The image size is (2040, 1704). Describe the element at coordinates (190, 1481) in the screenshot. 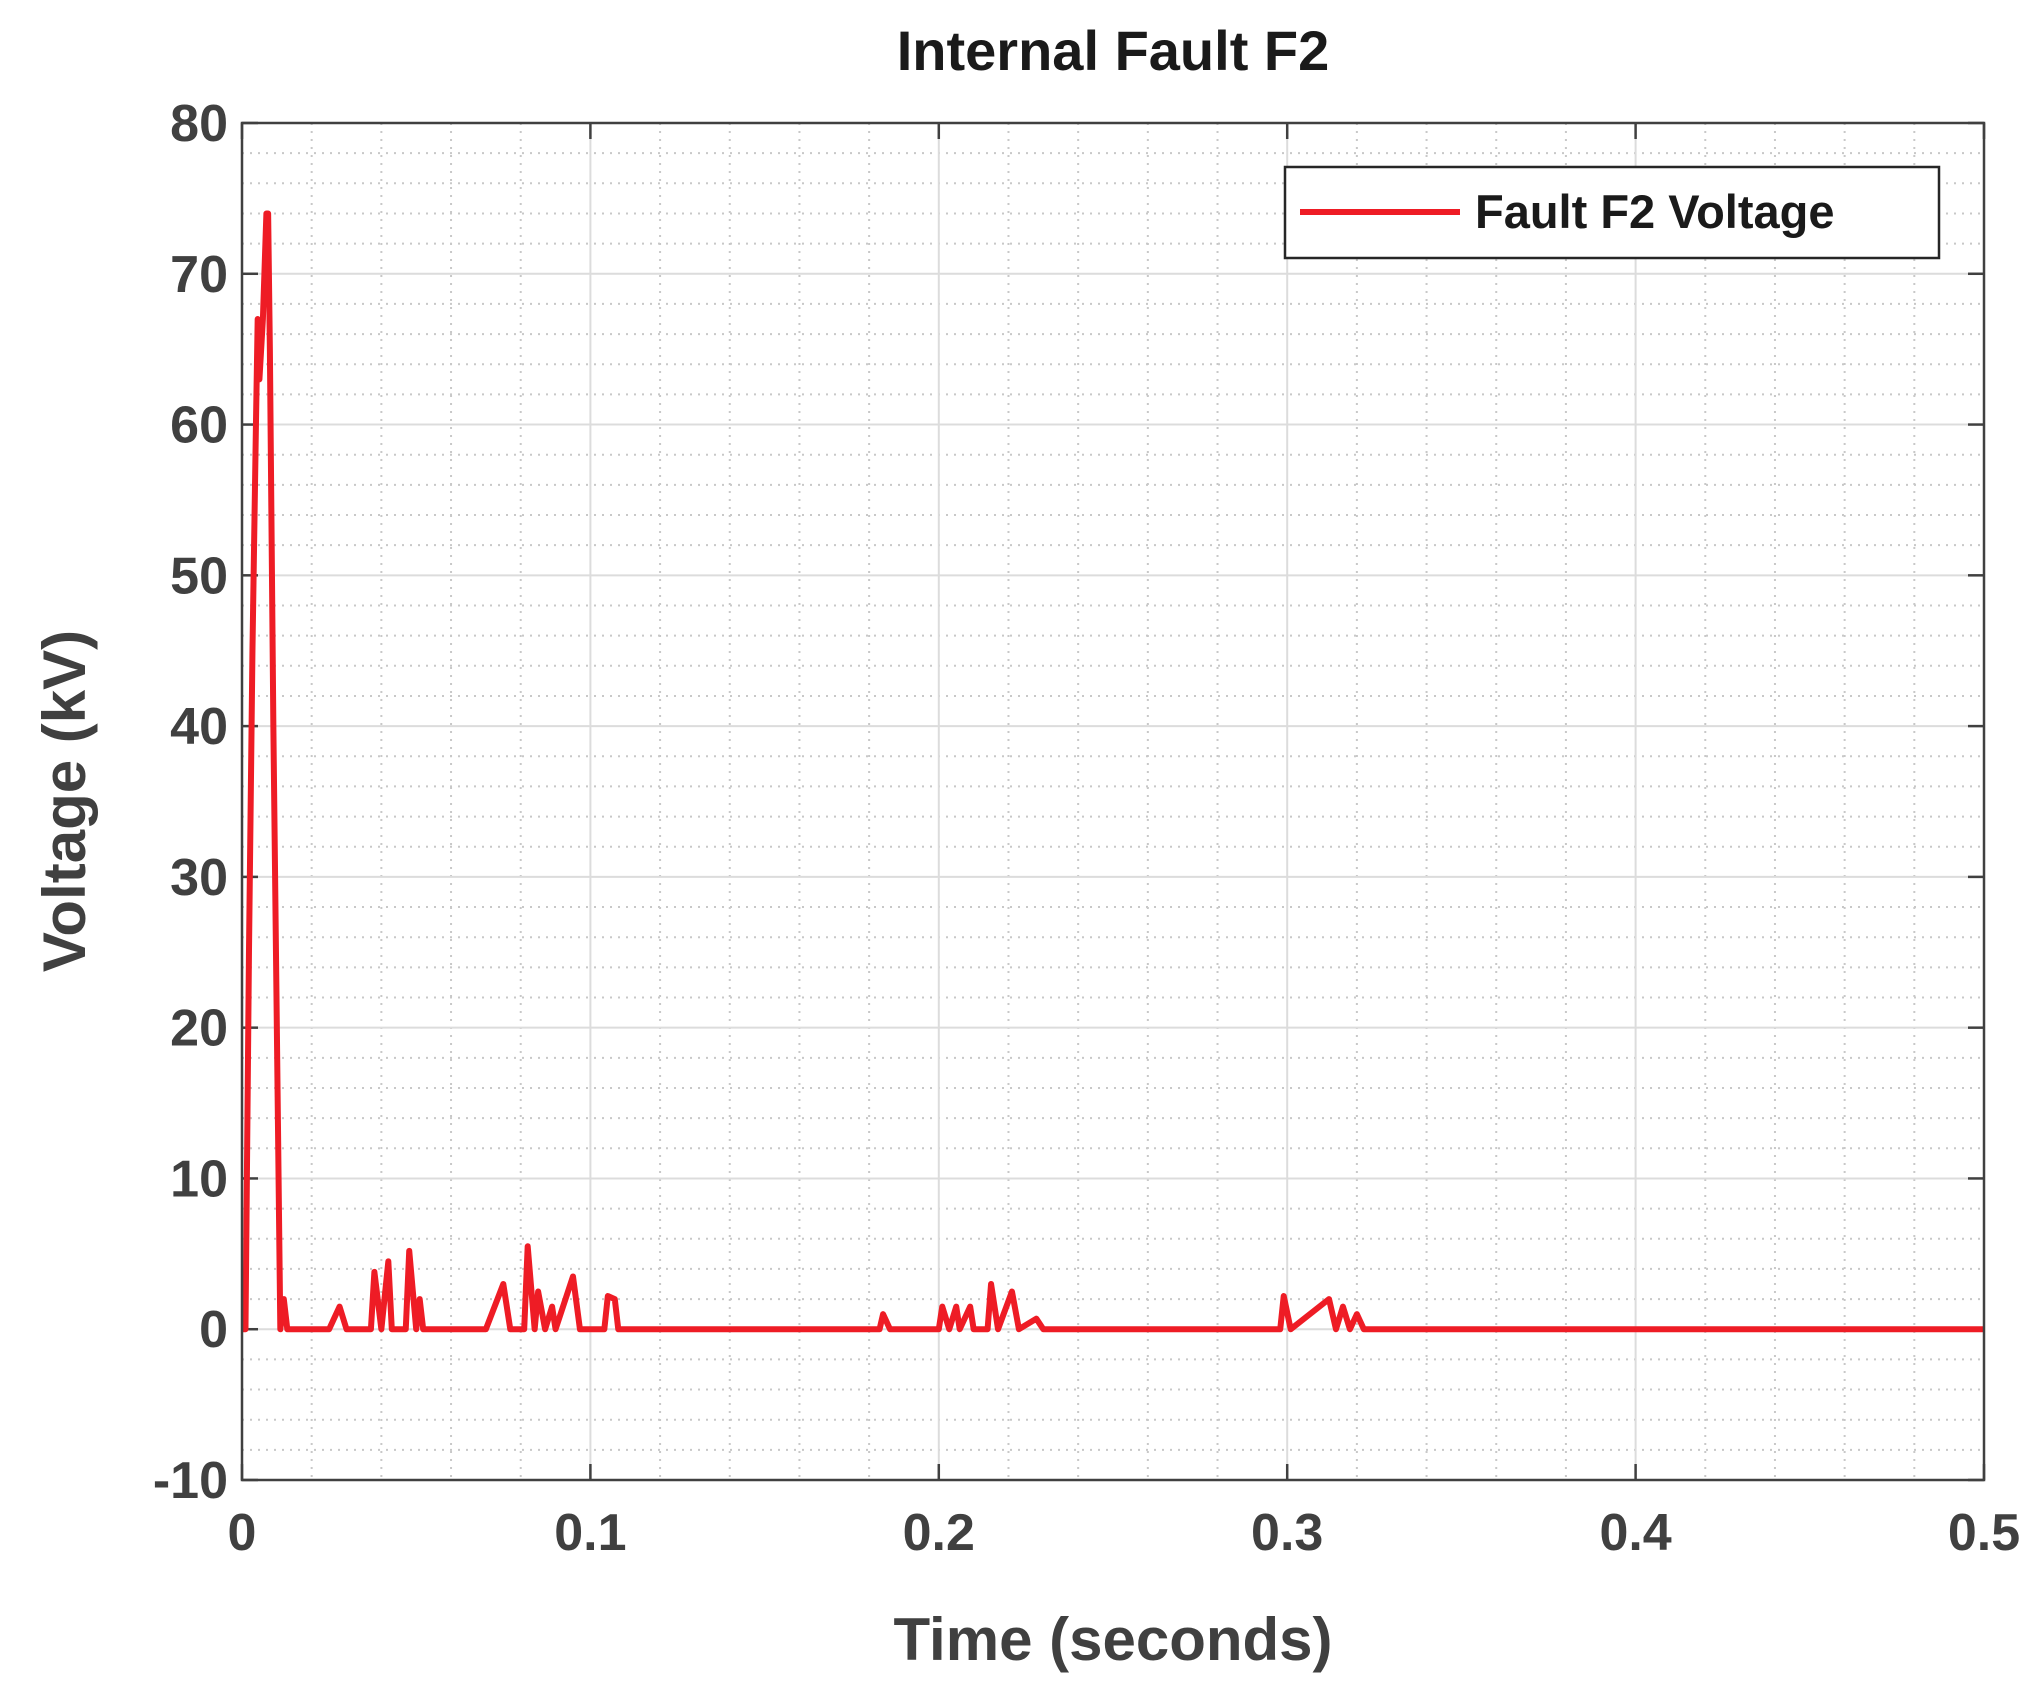

I see `y-tick-label: -10` at that location.